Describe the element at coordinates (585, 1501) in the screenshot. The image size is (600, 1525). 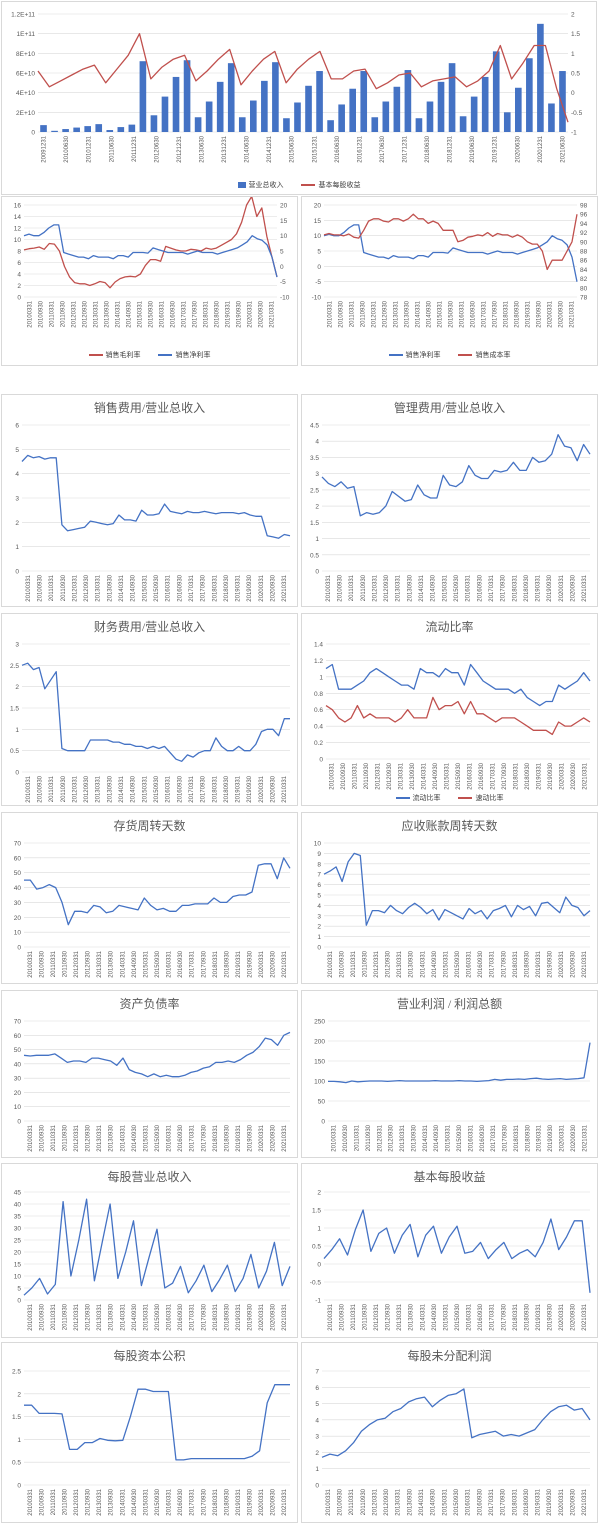
I see `x-tick-label: 20210331` at that location.